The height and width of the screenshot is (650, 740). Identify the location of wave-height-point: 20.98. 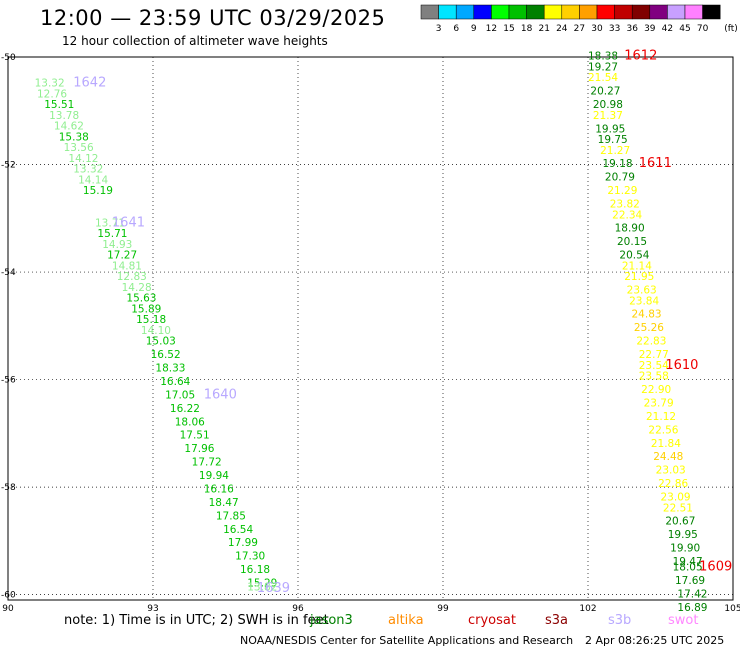
(608, 105).